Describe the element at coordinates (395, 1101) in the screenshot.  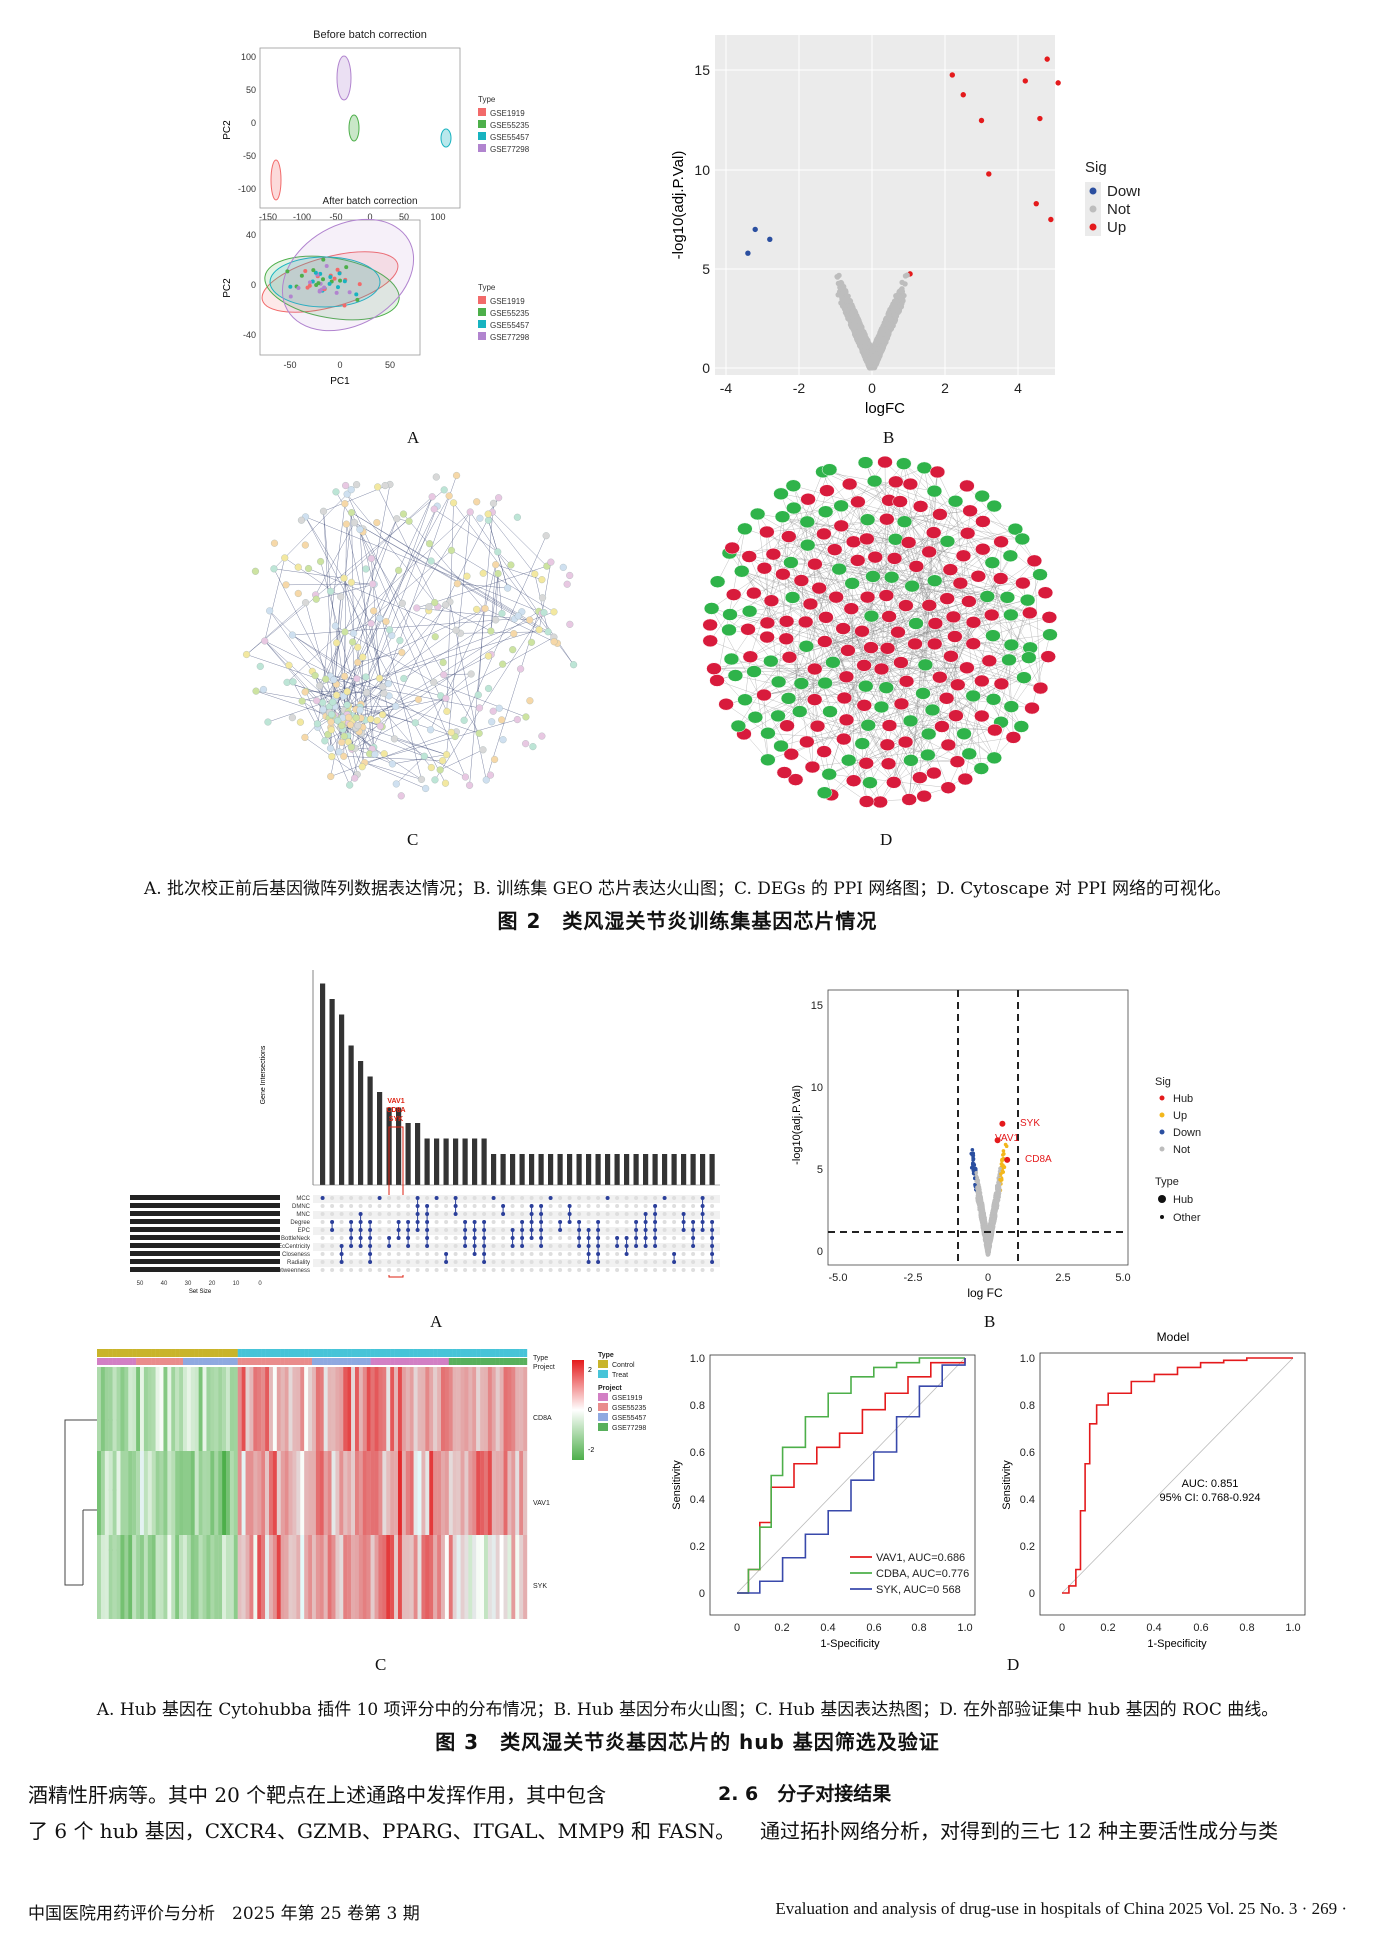
I see `highlight-label: VAV1` at that location.